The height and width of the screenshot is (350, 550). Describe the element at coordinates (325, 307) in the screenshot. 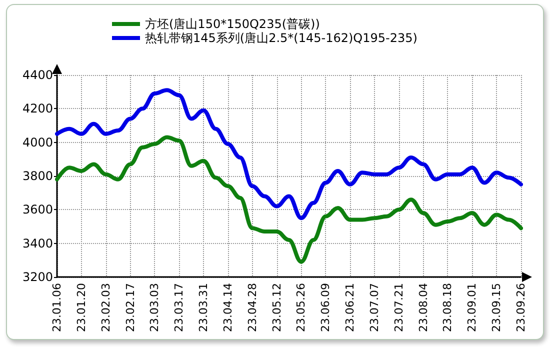

I see `x-tick-label: 23.06.09` at that location.